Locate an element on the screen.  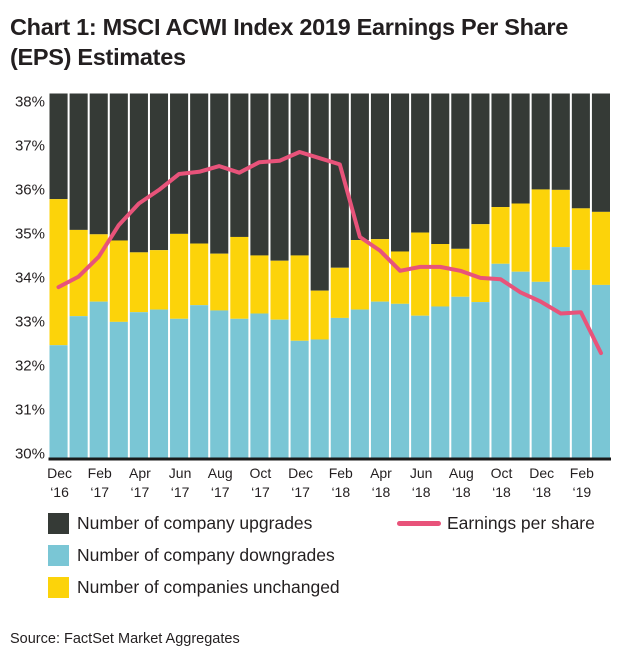
legend-item-downgrades: Number of company downgrades is located at coordinates (191, 555).